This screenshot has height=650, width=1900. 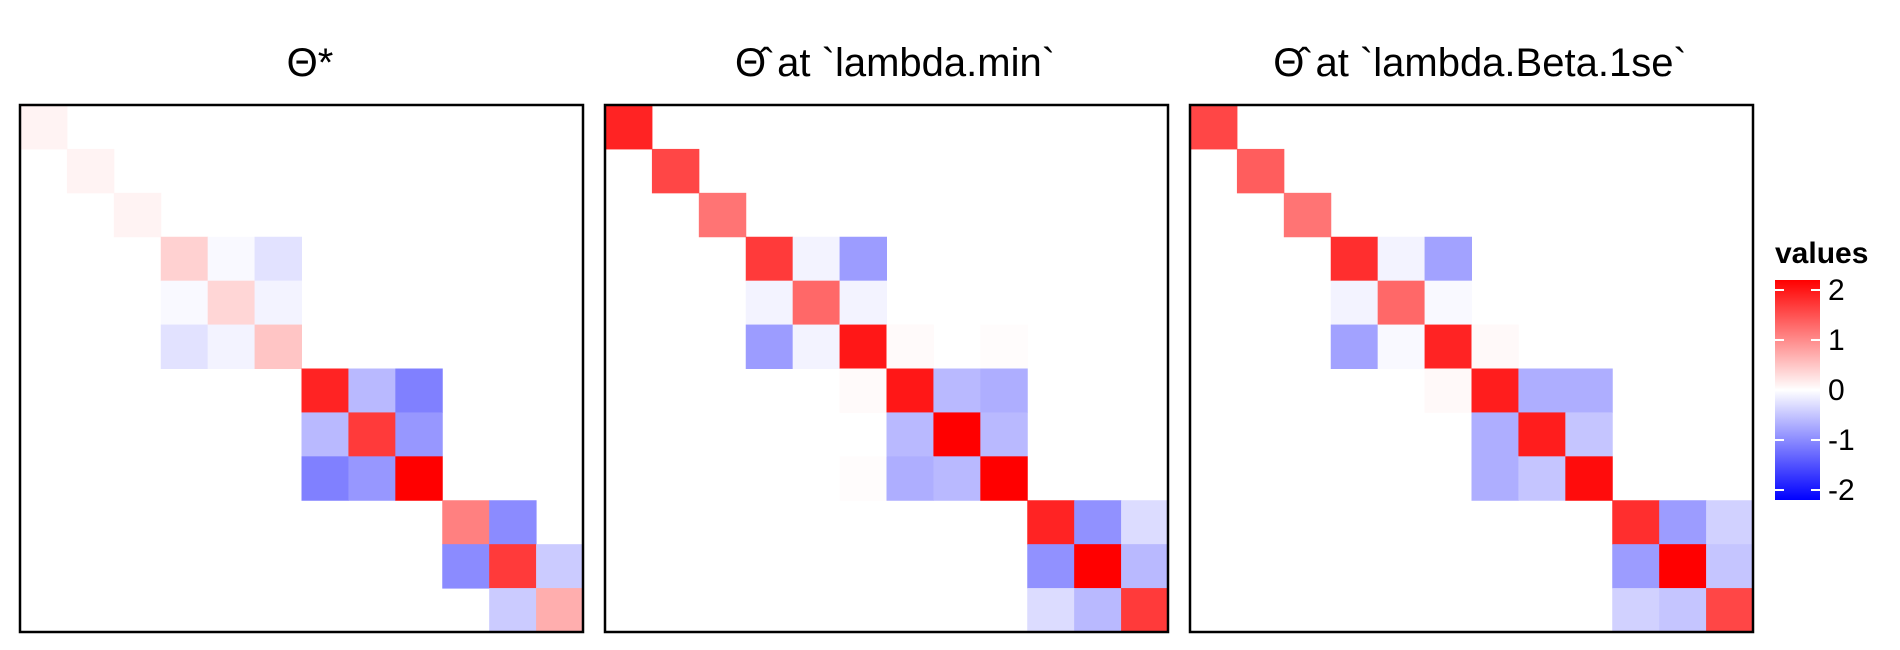 I want to click on panel-title-1: Θ*, so click(x=310, y=63).